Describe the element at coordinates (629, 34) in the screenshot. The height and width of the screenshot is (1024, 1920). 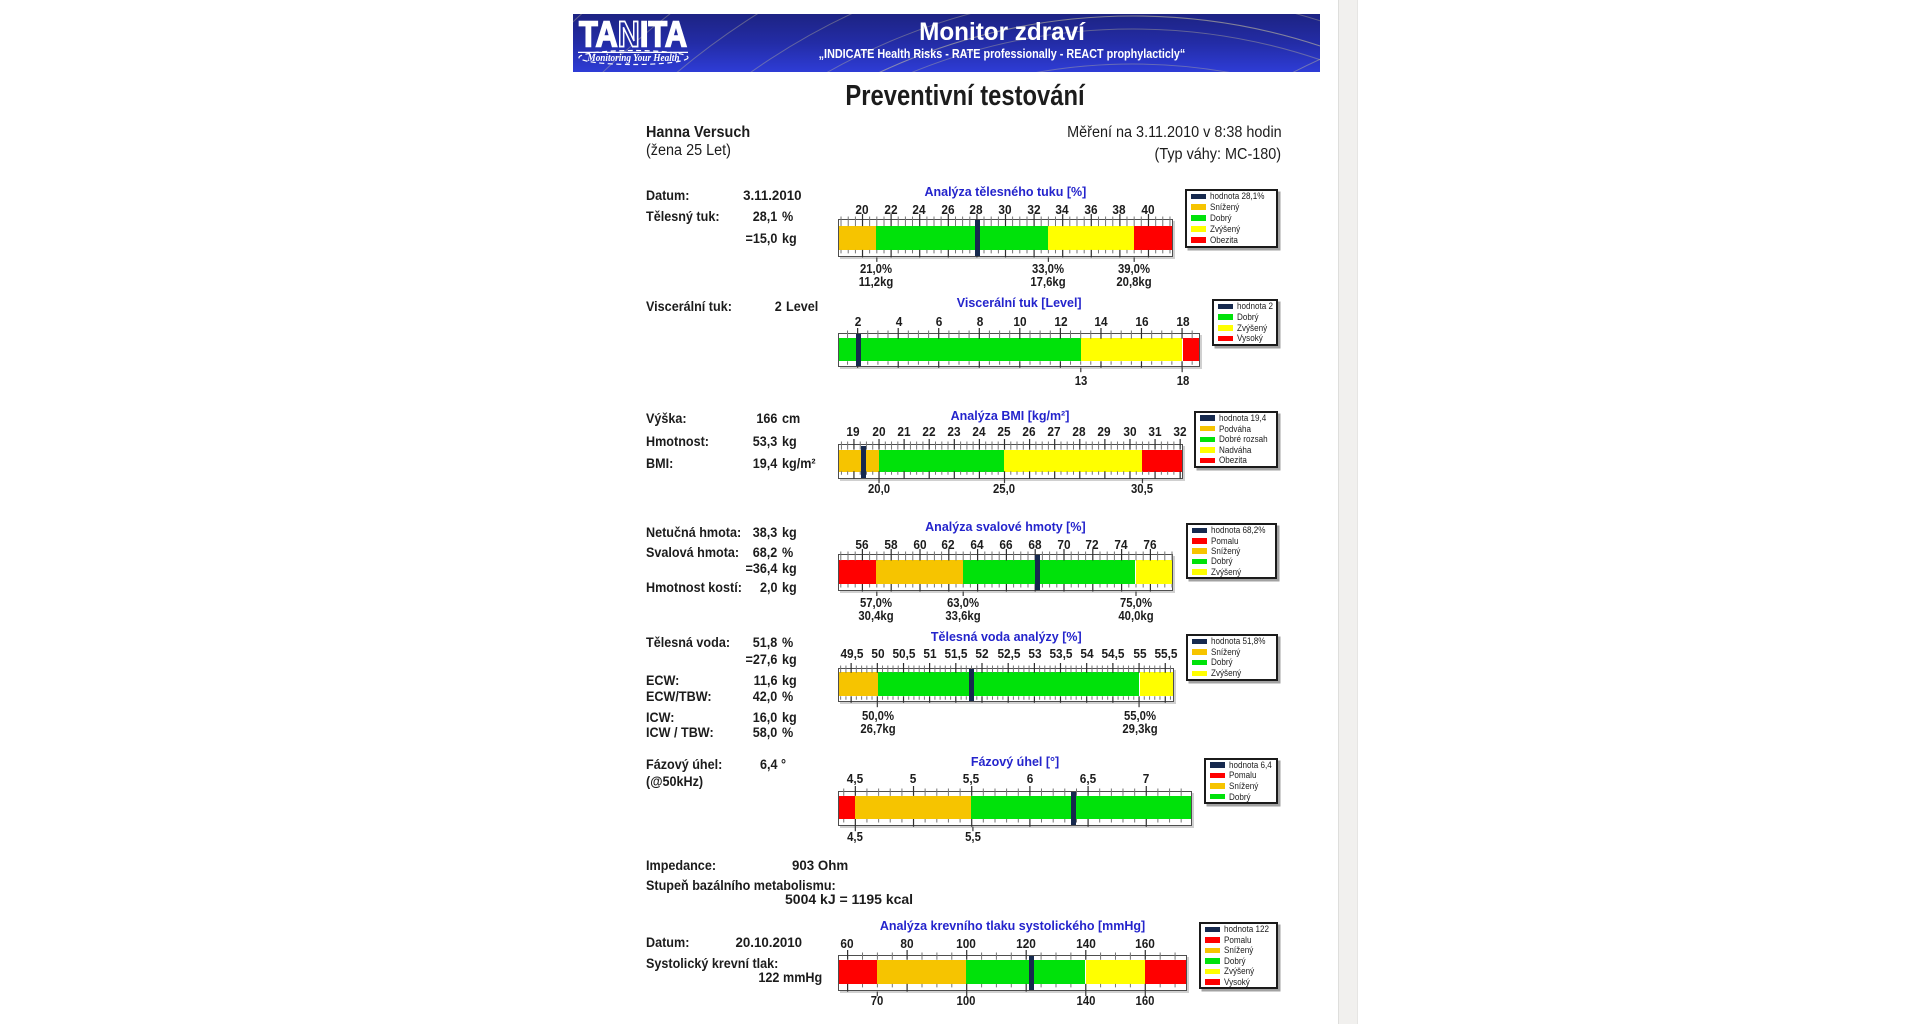
I see `svg-text: N` at that location.